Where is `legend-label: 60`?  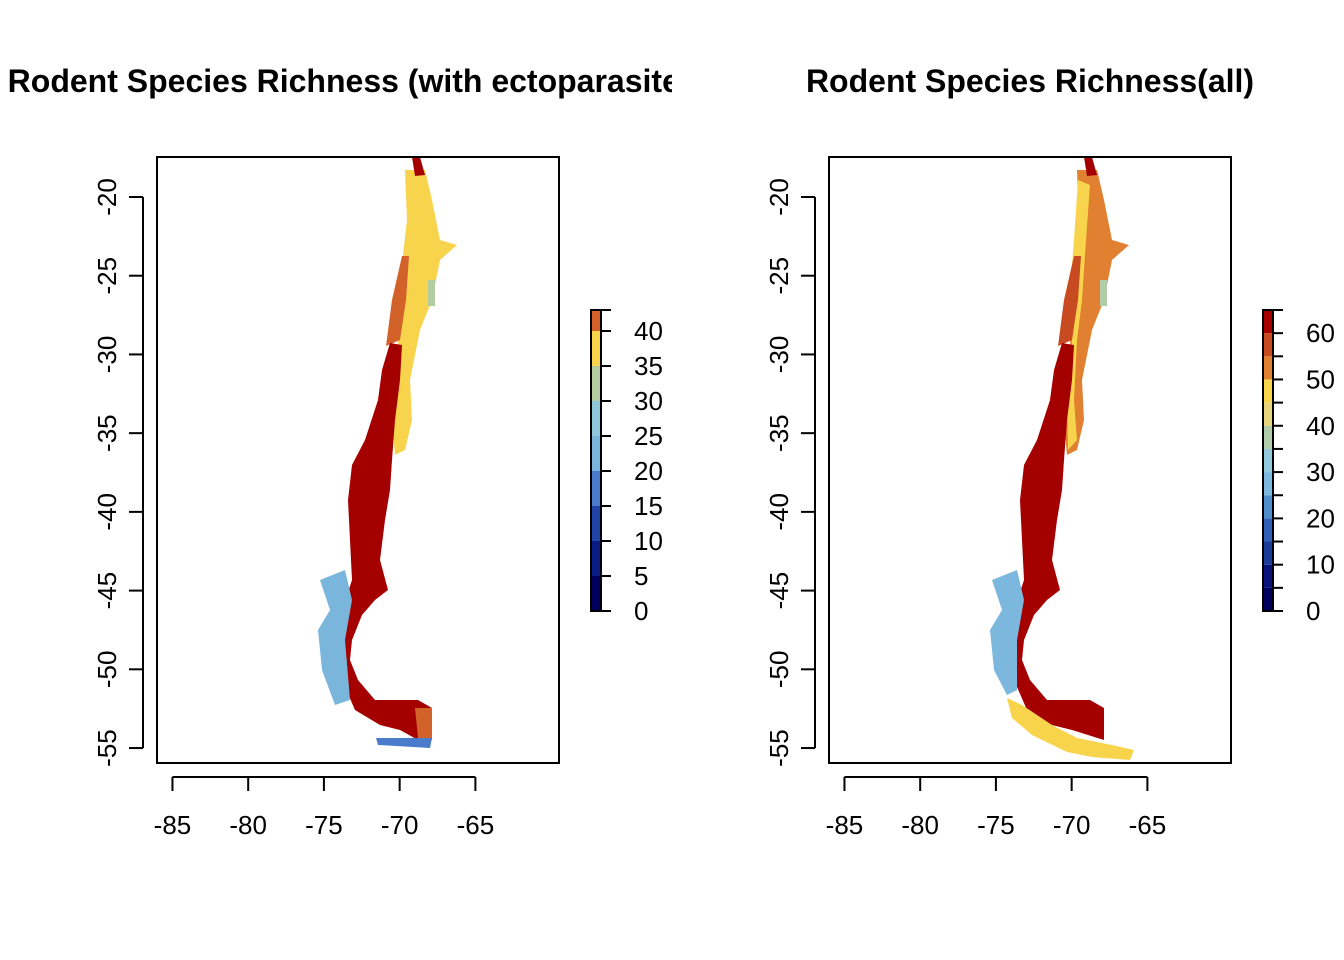
legend-label: 60 is located at coordinates (1320, 333).